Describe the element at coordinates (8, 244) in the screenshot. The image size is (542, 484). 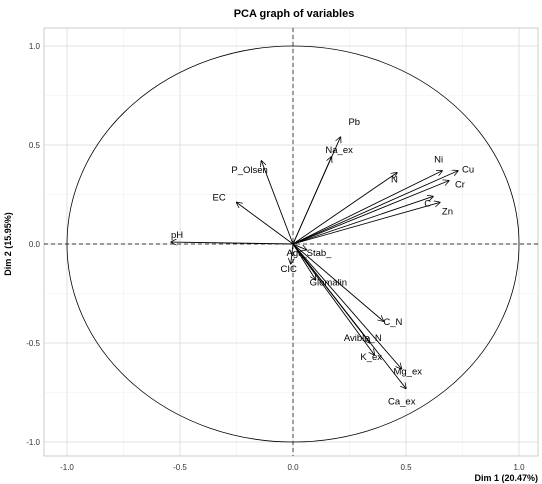
I see `y-axis-label: Dim 2 (15.95%)` at that location.